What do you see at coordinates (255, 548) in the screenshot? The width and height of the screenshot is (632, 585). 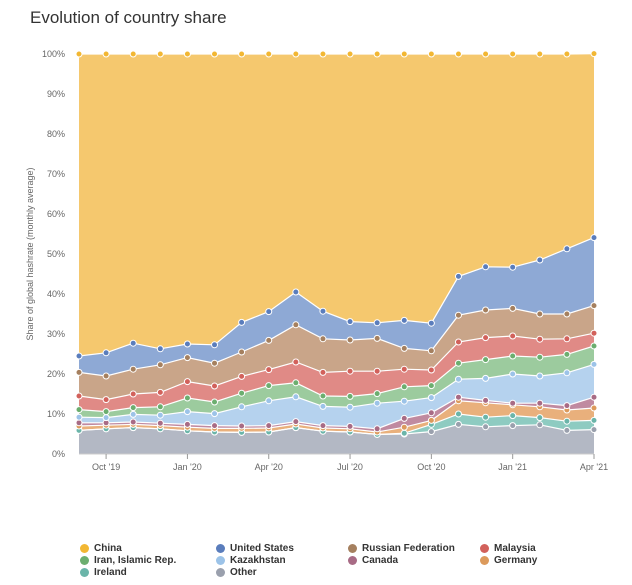 I see `legend-item-united-states: United States` at bounding box center [255, 548].